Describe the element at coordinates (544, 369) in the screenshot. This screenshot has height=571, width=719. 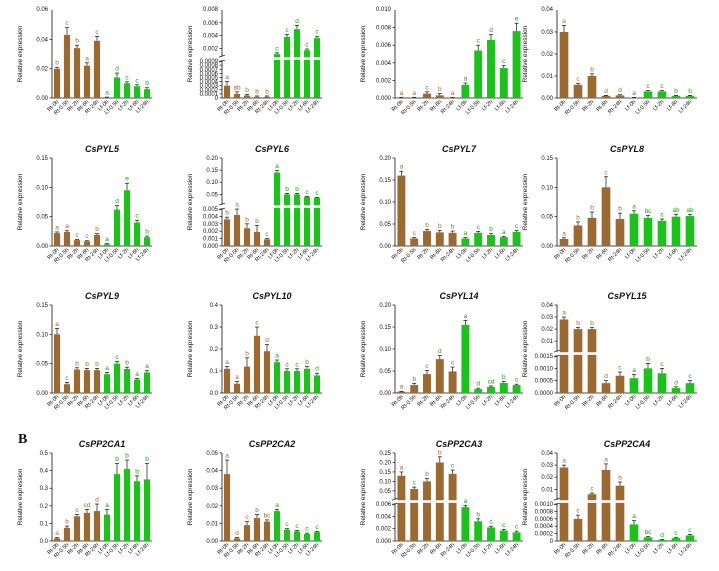
I see `y-tick-label: 0.0010` at that location.